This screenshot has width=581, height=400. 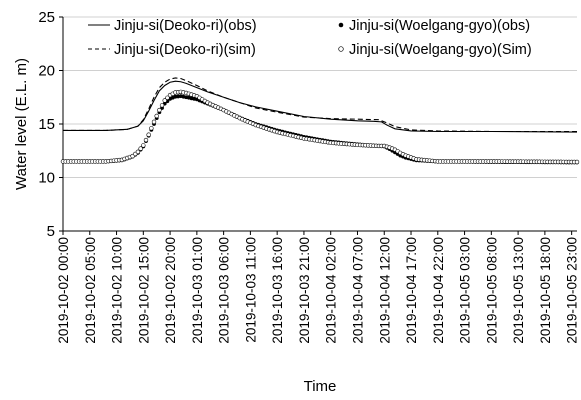 I want to click on x-tick-label: 2019-10-02 15:00, so click(x=143, y=290).